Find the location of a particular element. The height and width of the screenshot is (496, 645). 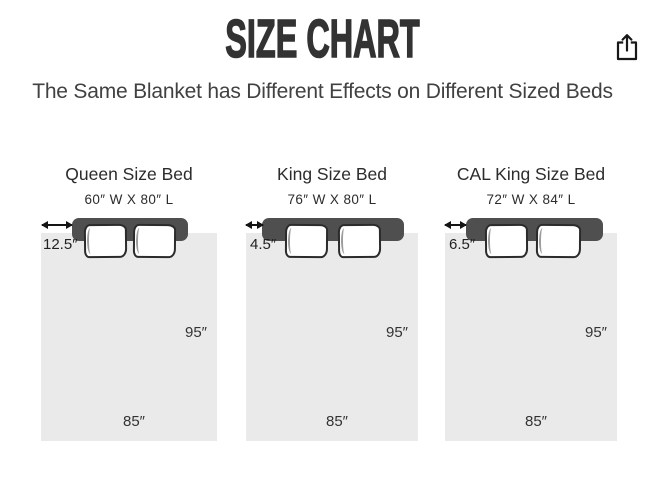

bed-title: CAL King Size Bed is located at coordinates (531, 174).